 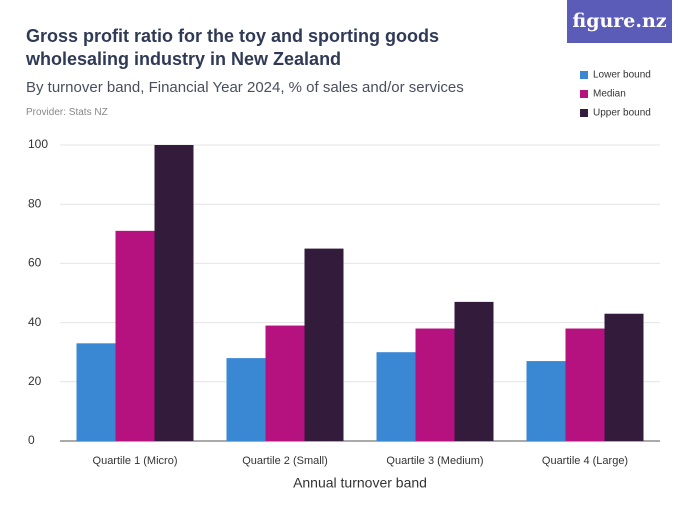 I want to click on x-axis-label: Annual turnover band, so click(x=360, y=483).